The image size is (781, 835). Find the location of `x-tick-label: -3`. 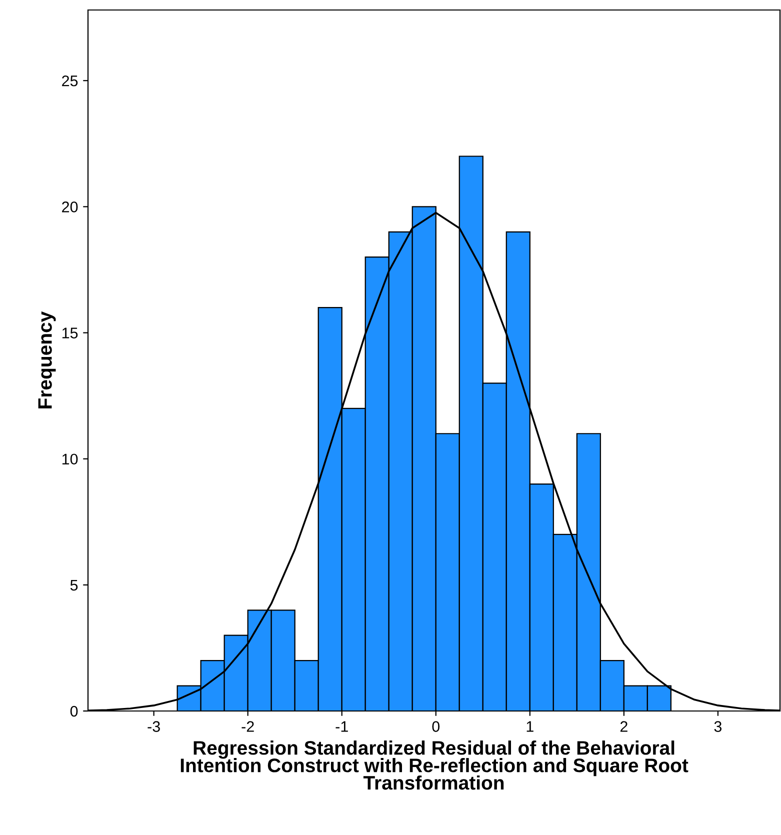

x-tick-label: -3 is located at coordinates (154, 726).